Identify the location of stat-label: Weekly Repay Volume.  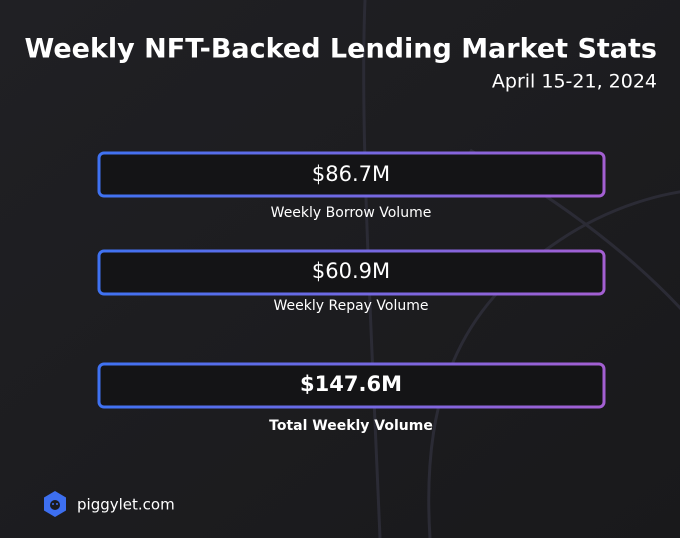
(351, 306).